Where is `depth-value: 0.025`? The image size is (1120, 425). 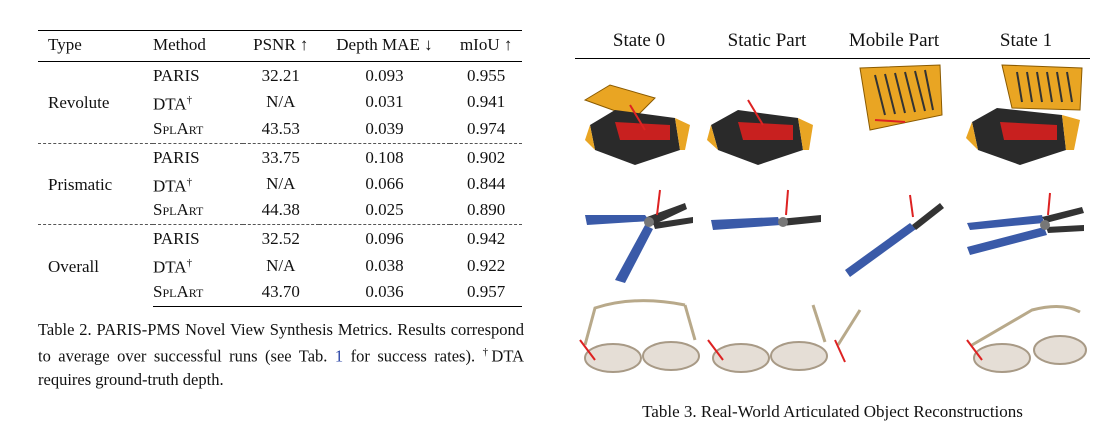
depth-value: 0.025 is located at coordinates (384, 210).